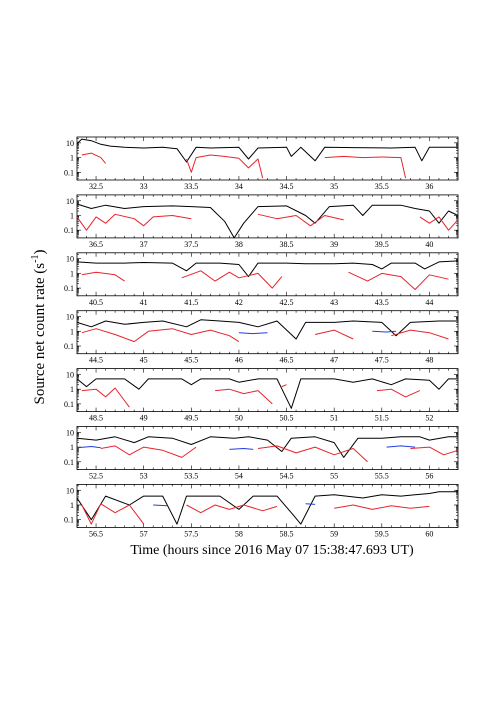  Describe the element at coordinates (191, 476) in the screenshot. I see `x-tick-label: 53.5` at that location.